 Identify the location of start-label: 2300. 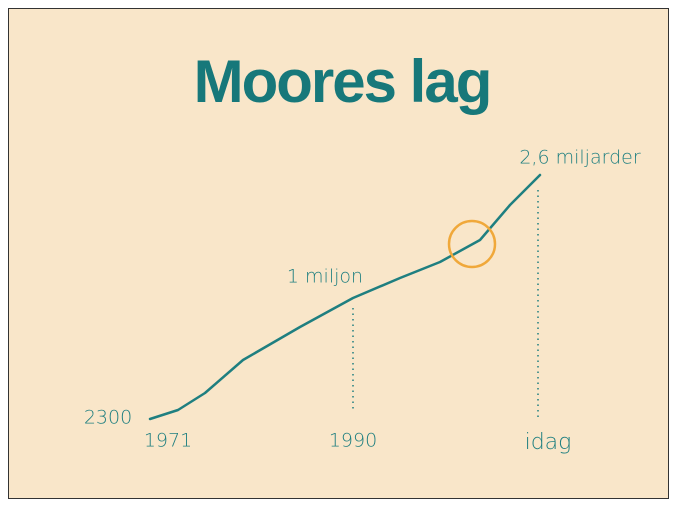
(108, 418).